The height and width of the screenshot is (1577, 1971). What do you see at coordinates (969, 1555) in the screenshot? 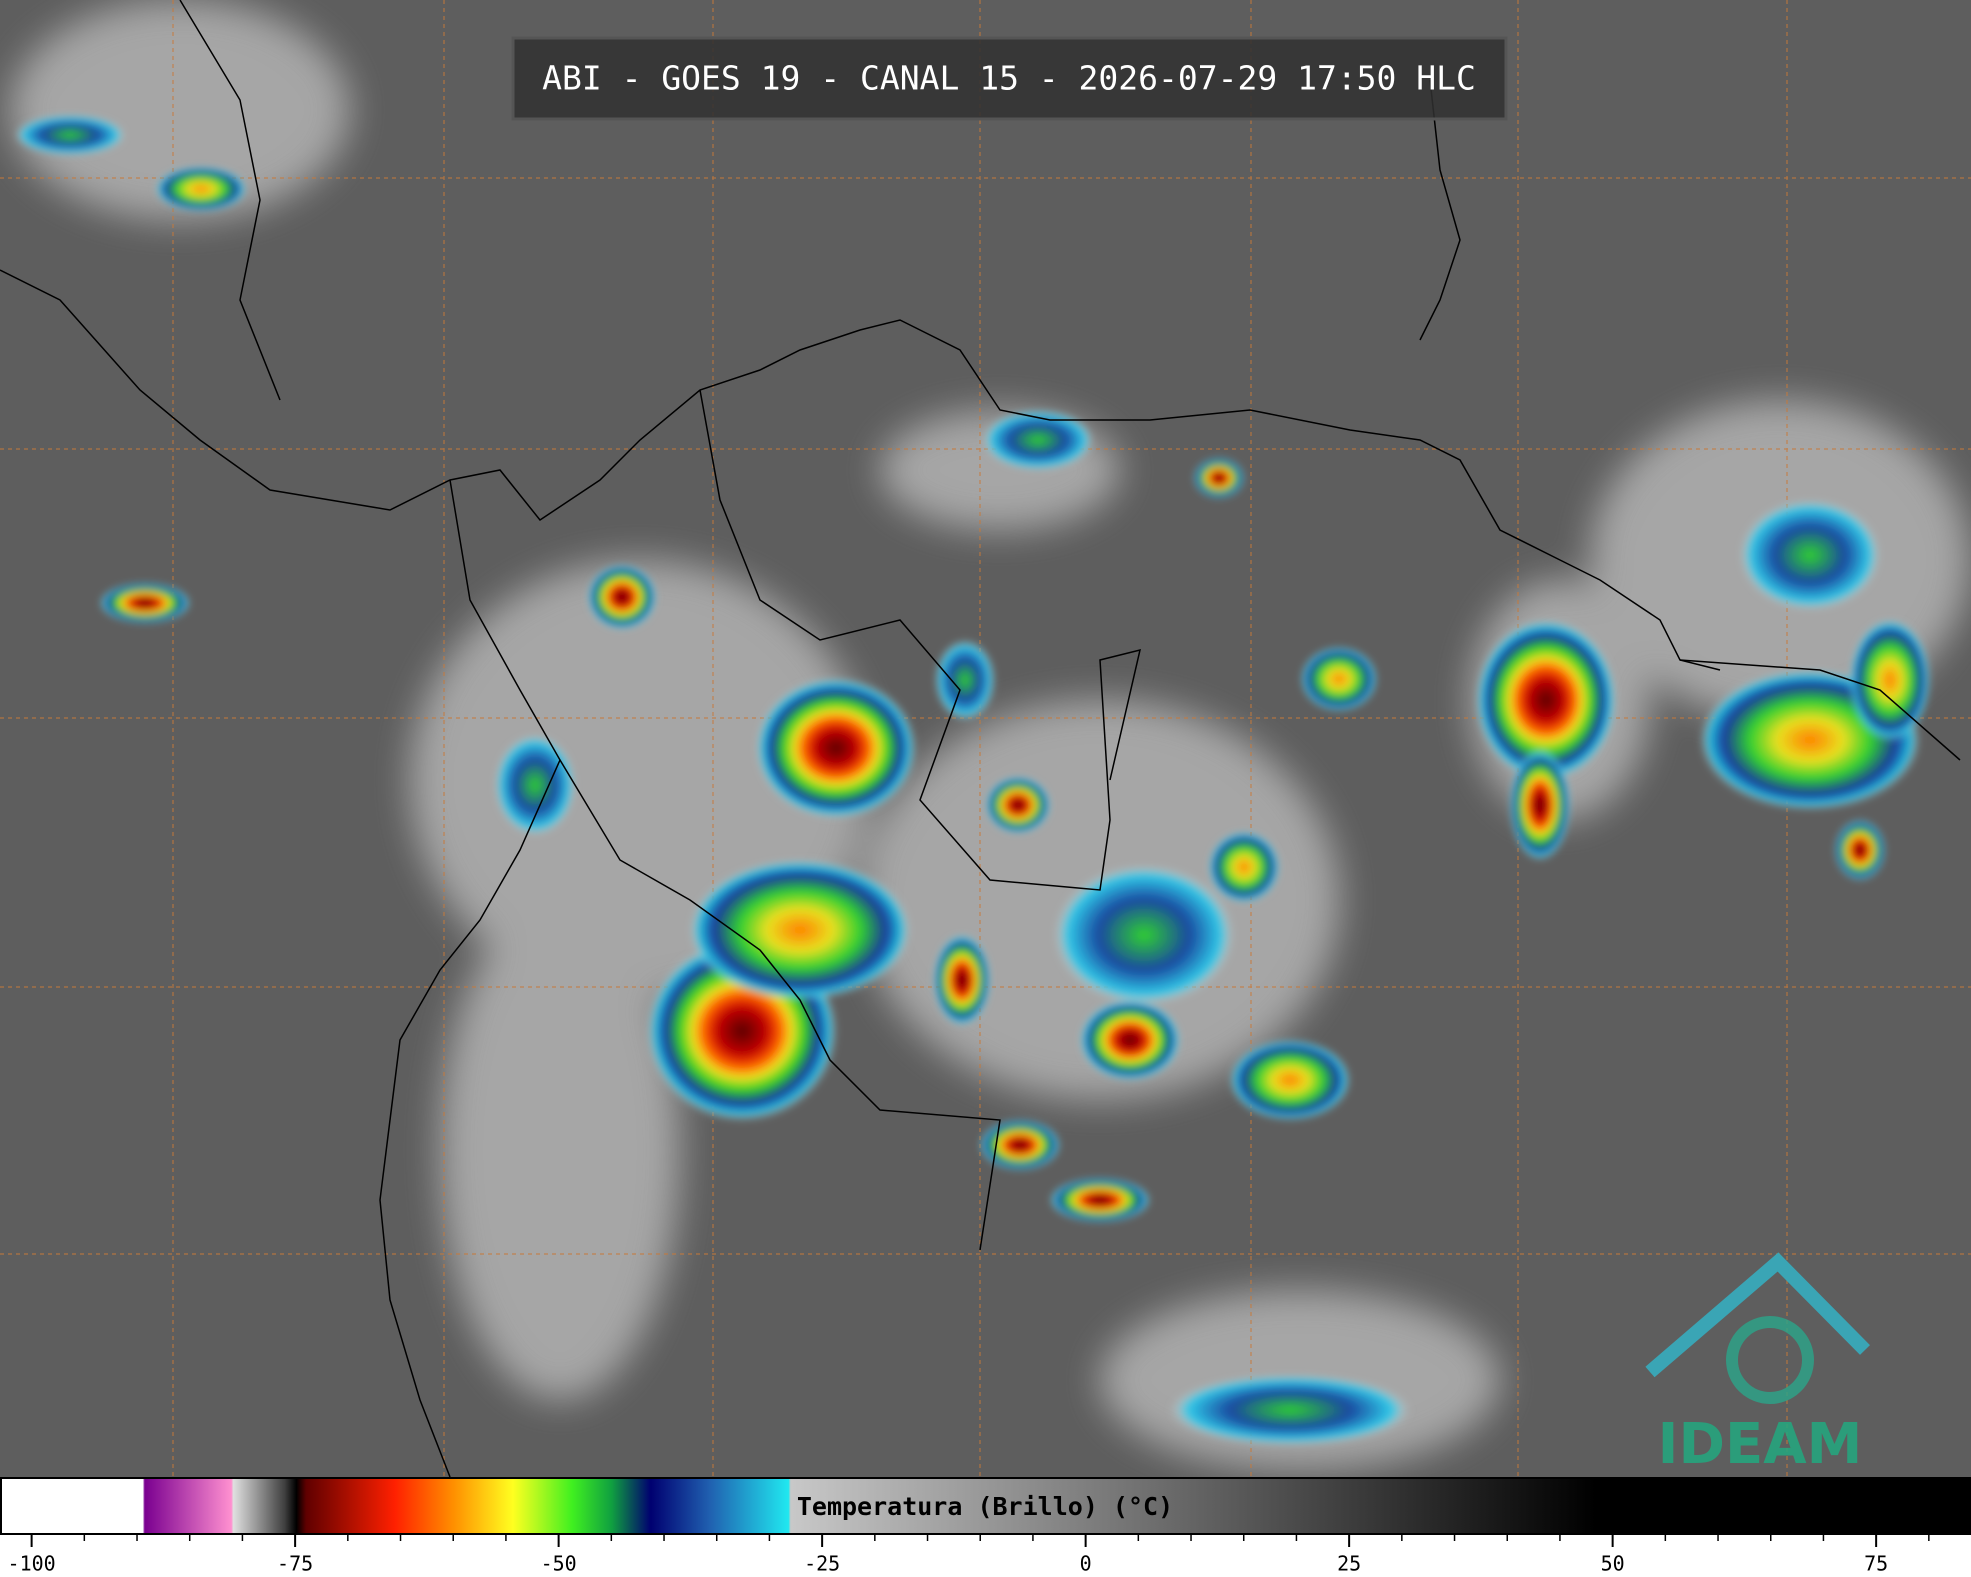
I see `colorbar-ticks: -100 -75 -50 -25 0 25 50 75` at bounding box center [969, 1555].